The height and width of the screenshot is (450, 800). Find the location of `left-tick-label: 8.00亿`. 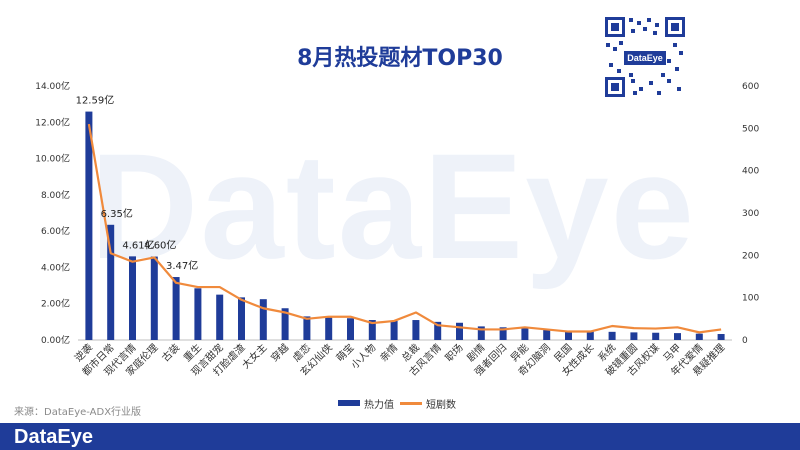

left-tick-label: 8.00亿 is located at coordinates (55, 195).